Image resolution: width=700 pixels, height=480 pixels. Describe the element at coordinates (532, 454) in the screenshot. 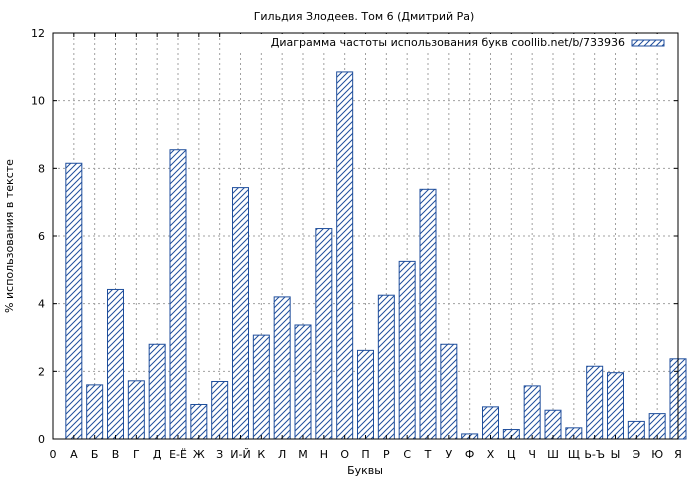

I see `x-tick-label: Ч` at that location.